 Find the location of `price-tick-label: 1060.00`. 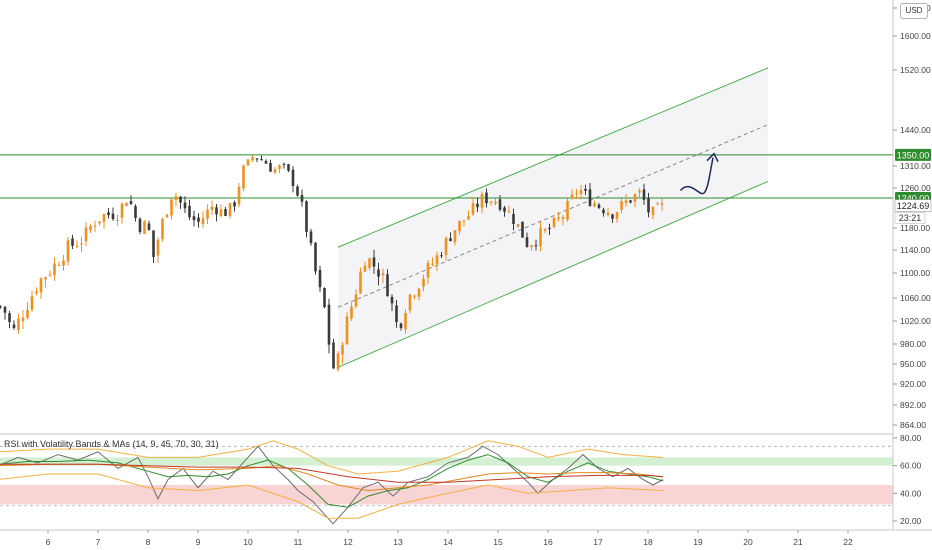

price-tick-label: 1060.00 is located at coordinates (915, 298).